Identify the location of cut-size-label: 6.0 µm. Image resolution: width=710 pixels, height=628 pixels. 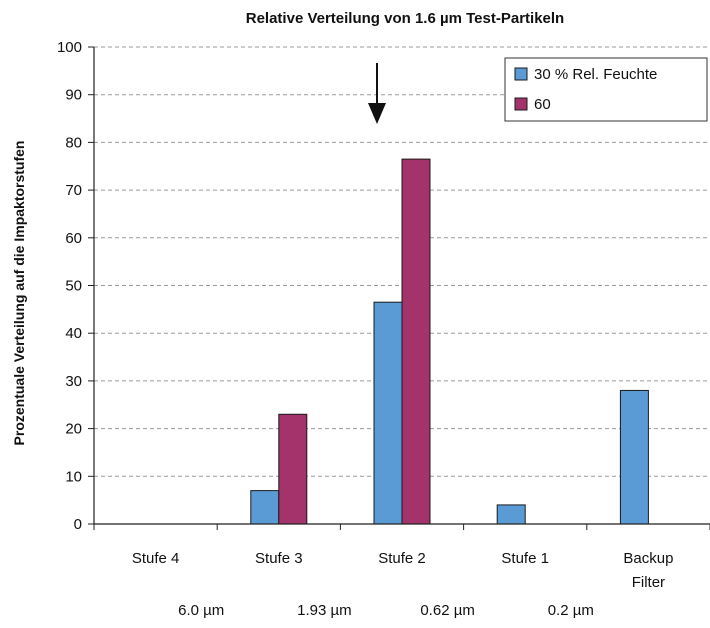
(201, 610).